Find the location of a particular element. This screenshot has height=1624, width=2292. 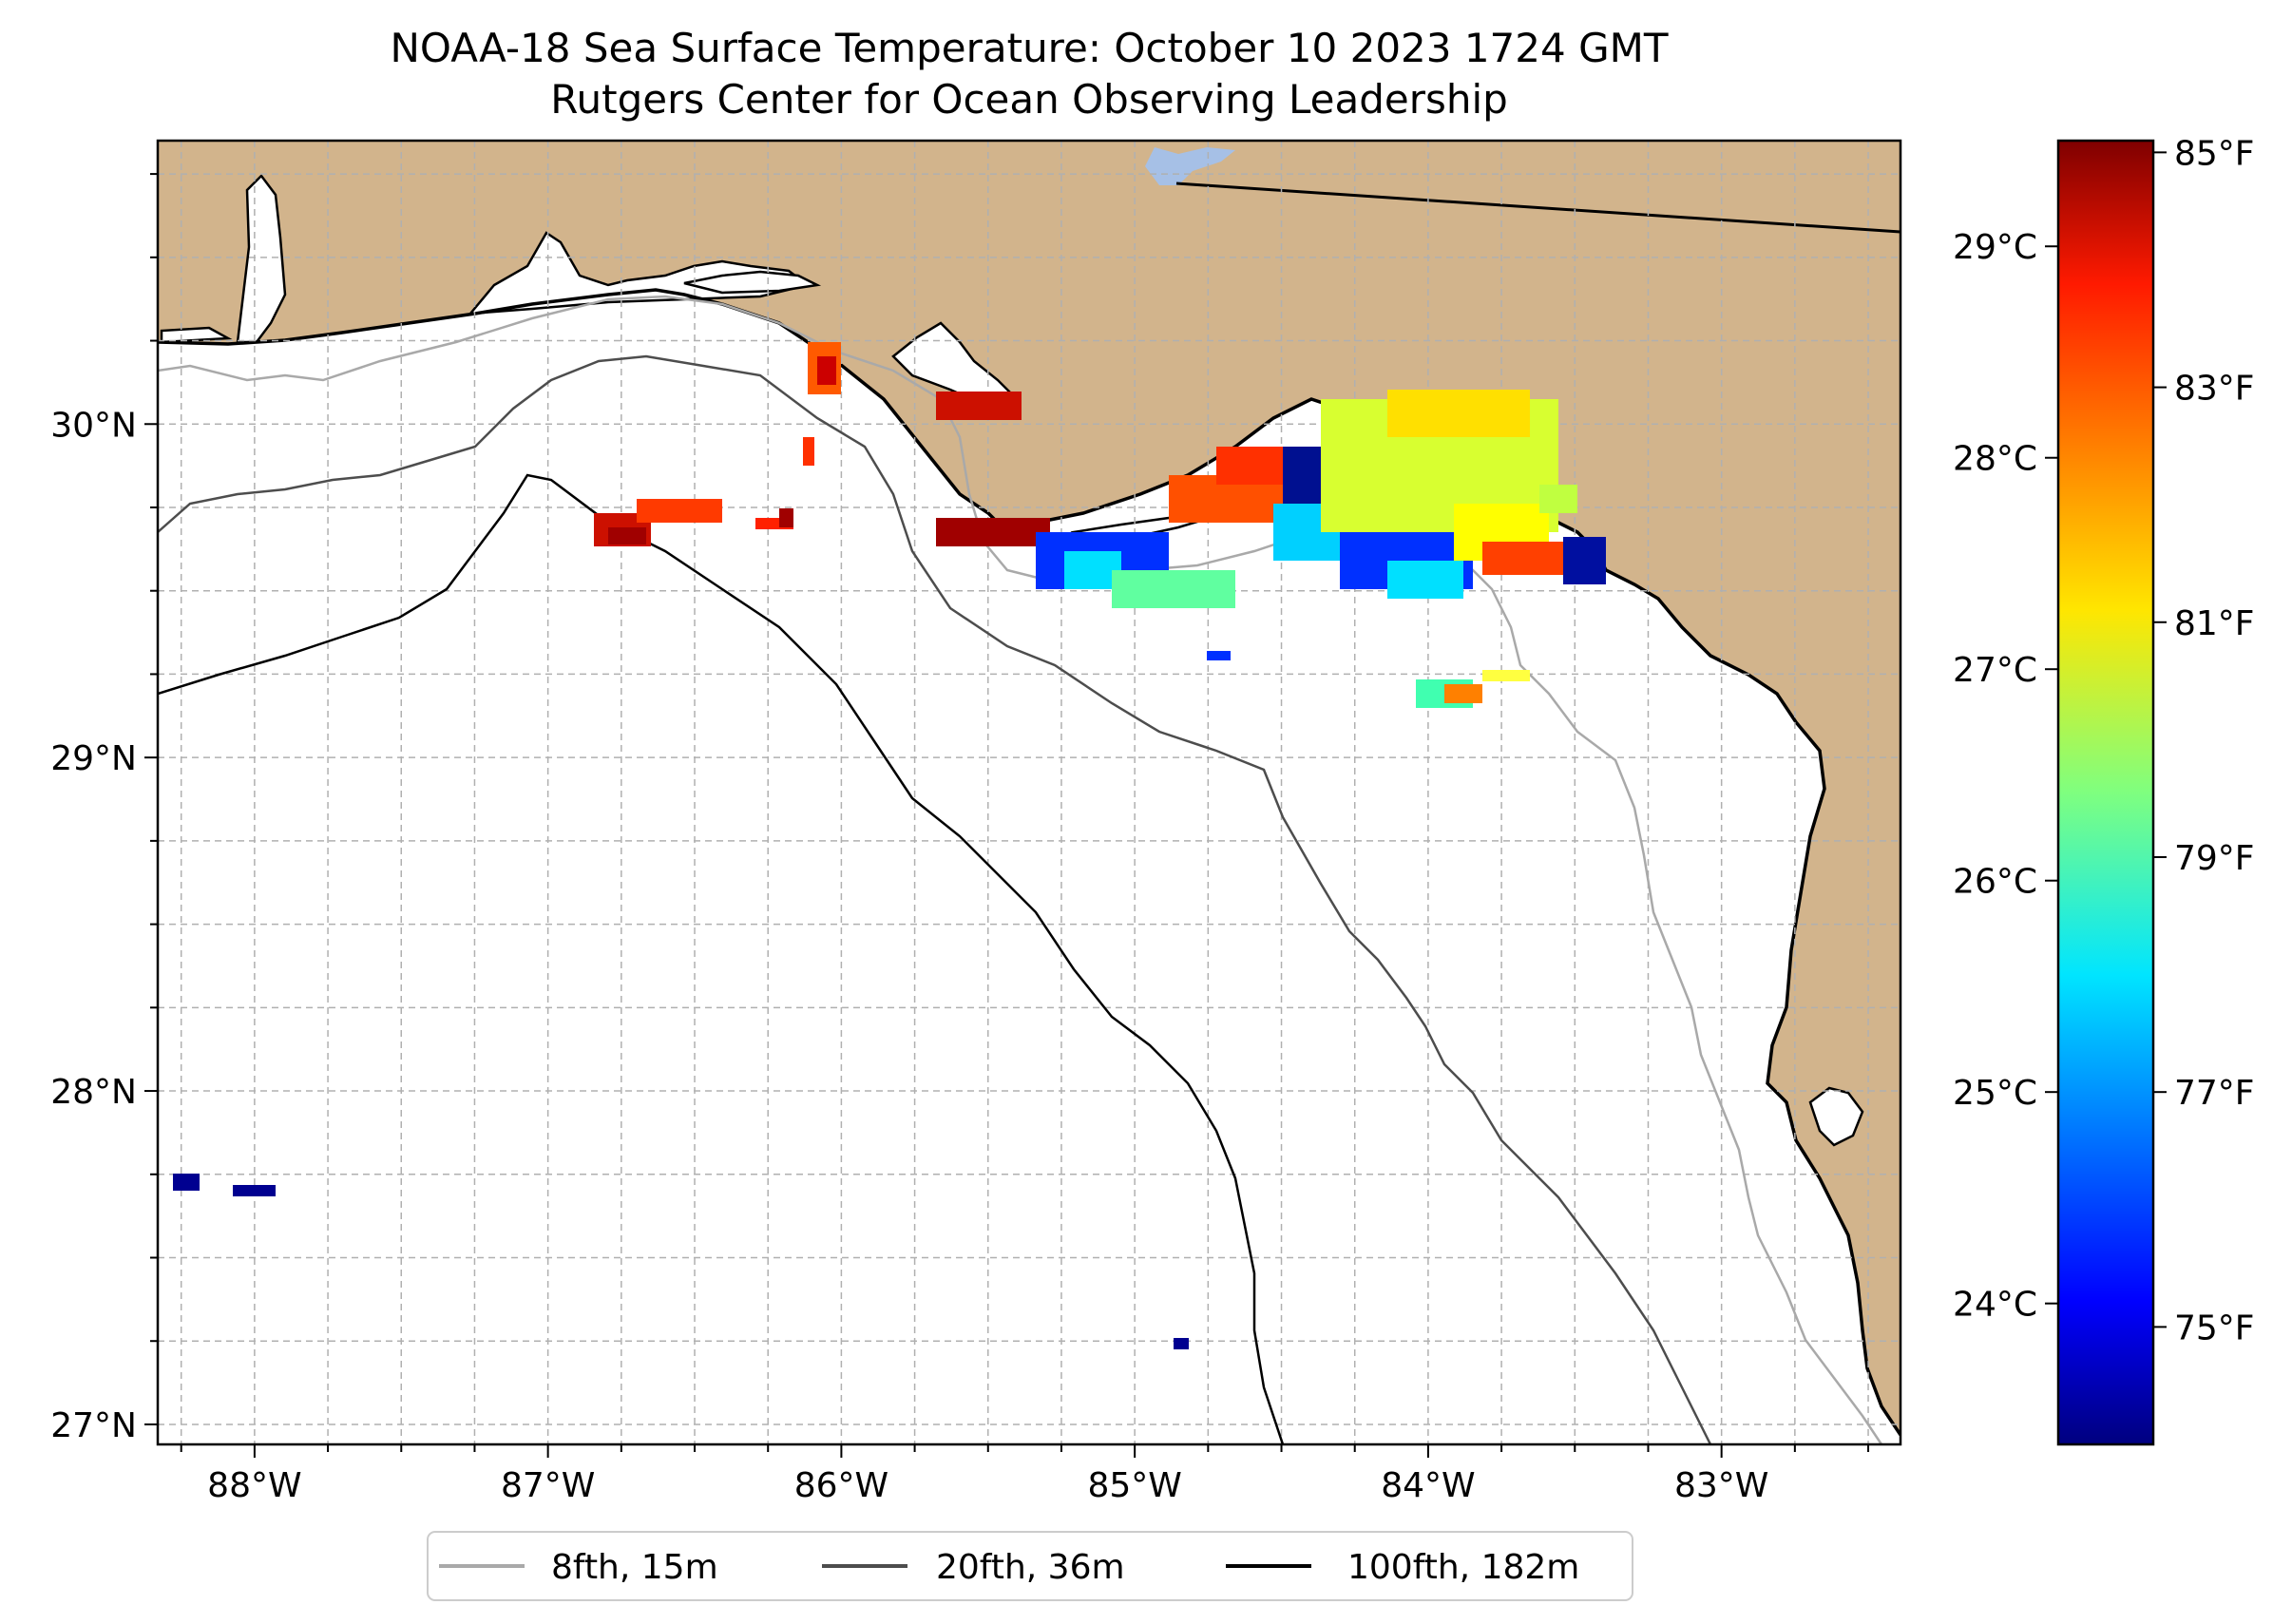

colorbar-c-label: 24°C is located at coordinates (1995, 1305).